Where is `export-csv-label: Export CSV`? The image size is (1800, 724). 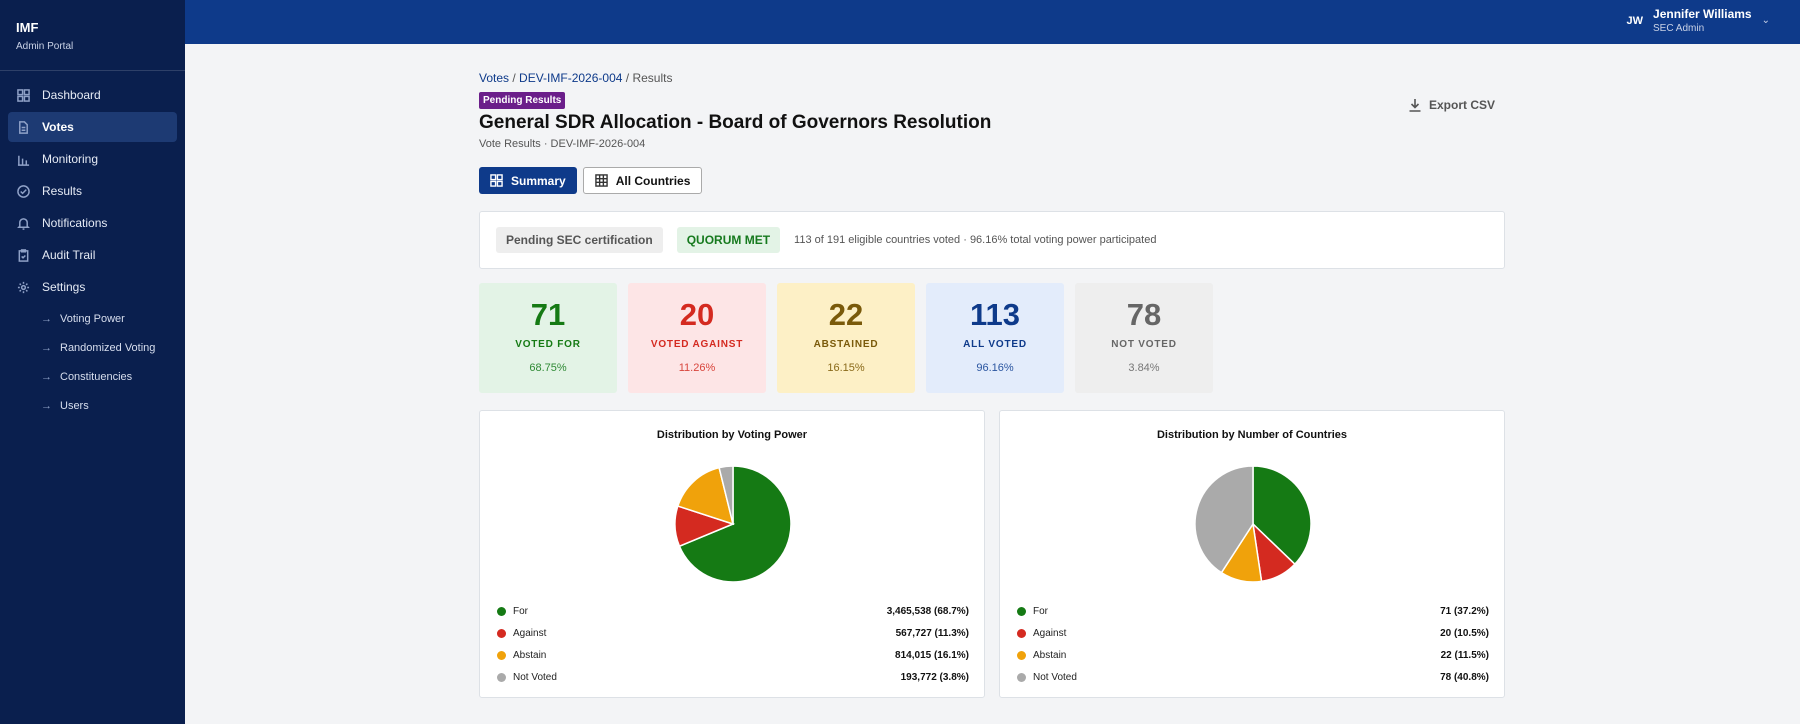 export-csv-label: Export CSV is located at coordinates (1461, 105).